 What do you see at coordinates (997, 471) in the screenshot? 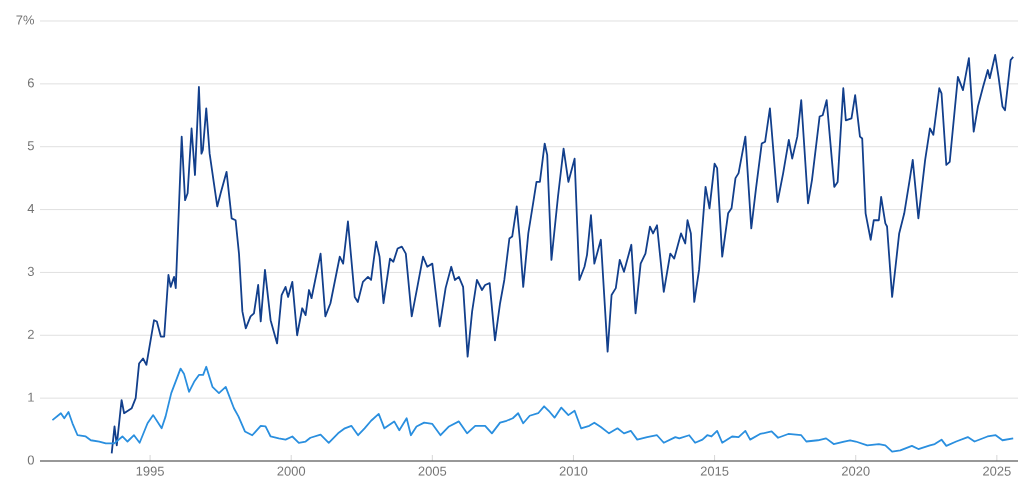
I see `x-tick-label: 2025` at bounding box center [997, 471].